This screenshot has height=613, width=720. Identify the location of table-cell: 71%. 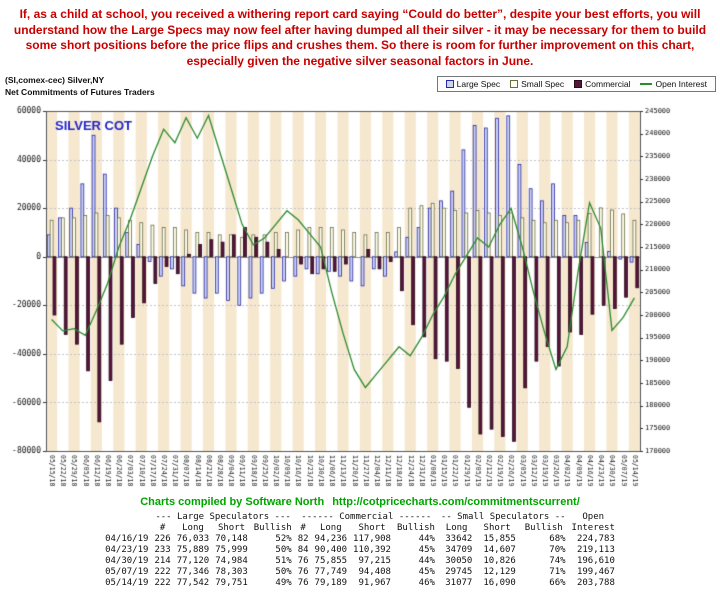
(557, 572).